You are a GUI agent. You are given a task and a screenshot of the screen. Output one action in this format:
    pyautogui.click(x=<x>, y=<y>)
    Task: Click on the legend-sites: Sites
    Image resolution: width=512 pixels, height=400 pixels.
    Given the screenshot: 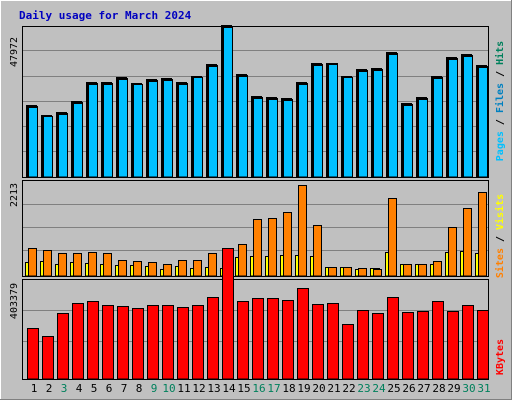 What is the action you would take?
    pyautogui.click(x=500, y=263)
    